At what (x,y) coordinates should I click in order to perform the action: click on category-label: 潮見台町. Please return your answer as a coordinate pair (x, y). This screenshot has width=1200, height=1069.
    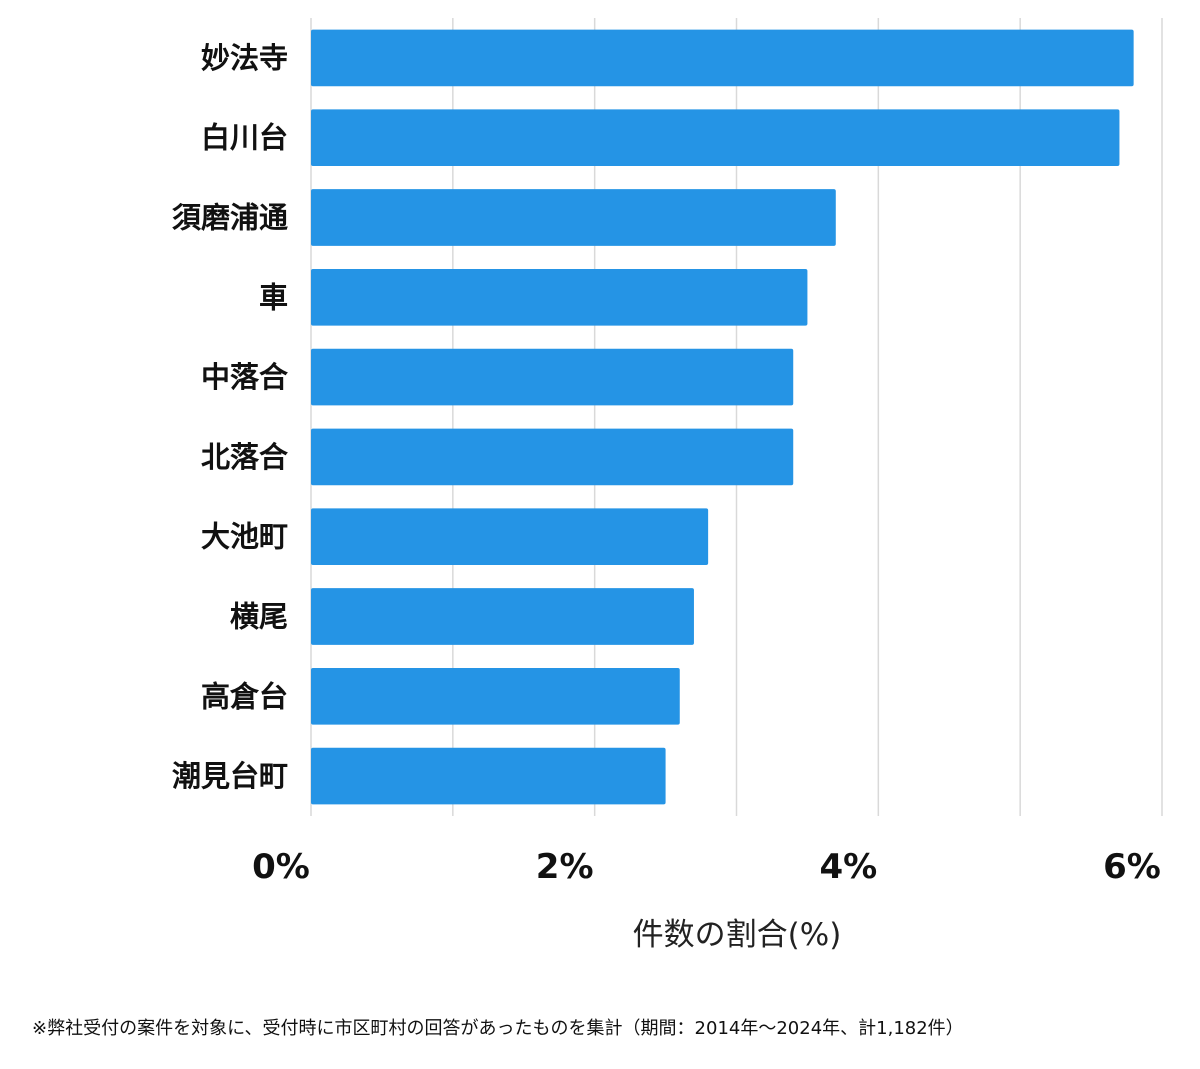
    Looking at the image, I should click on (230, 776).